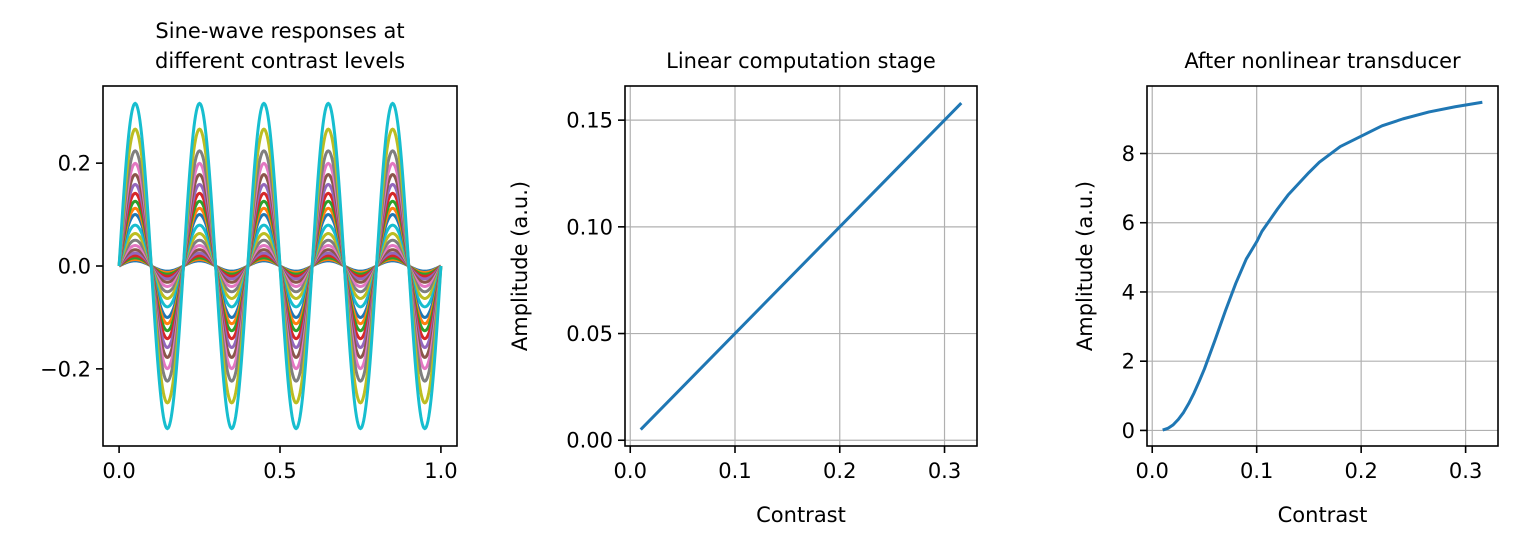 This screenshot has width=1516, height=548. Describe the element at coordinates (589, 441) in the screenshot. I see `y-tick-label: 0.00` at that location.